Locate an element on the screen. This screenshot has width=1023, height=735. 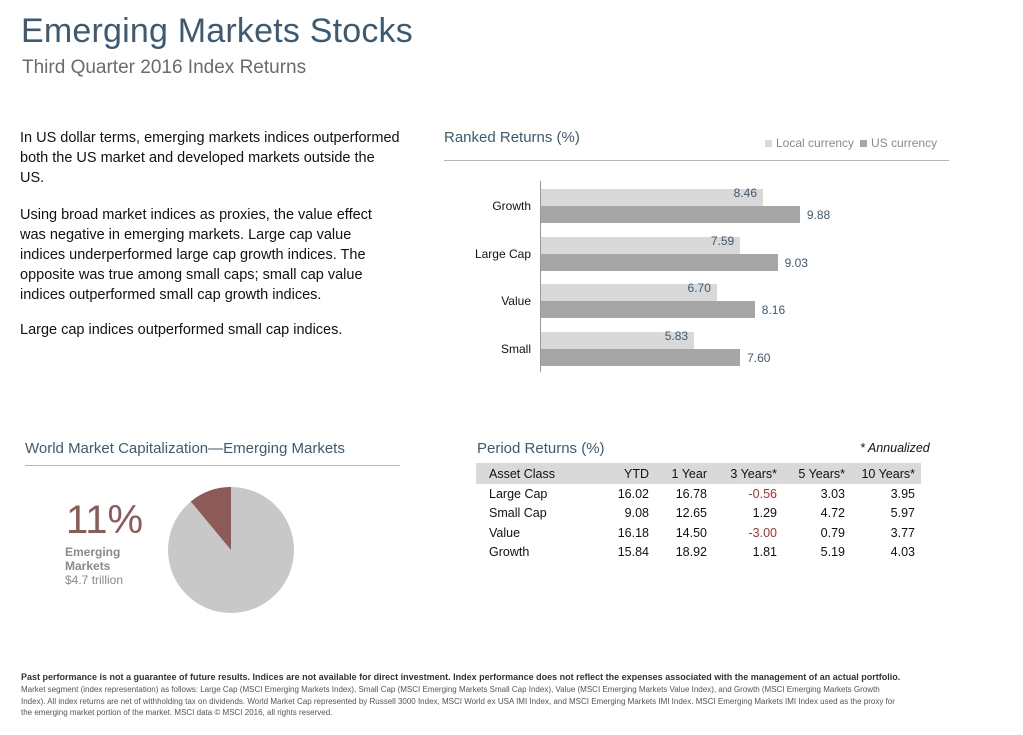
market-cap-value: $4.7 trillion is located at coordinates (94, 580).